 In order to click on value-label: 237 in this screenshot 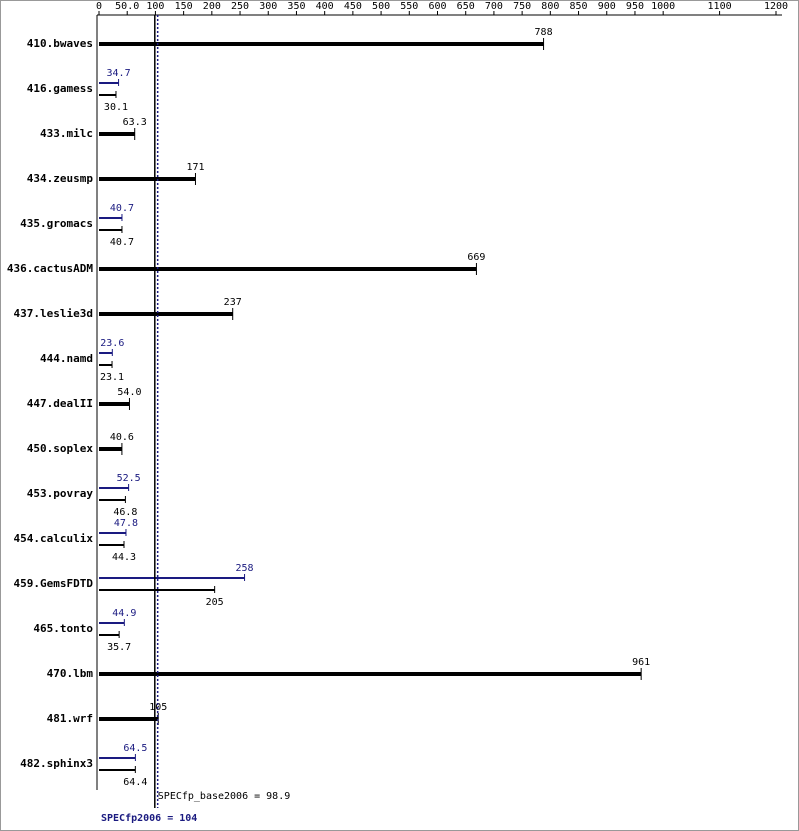, I will do `click(233, 302)`.